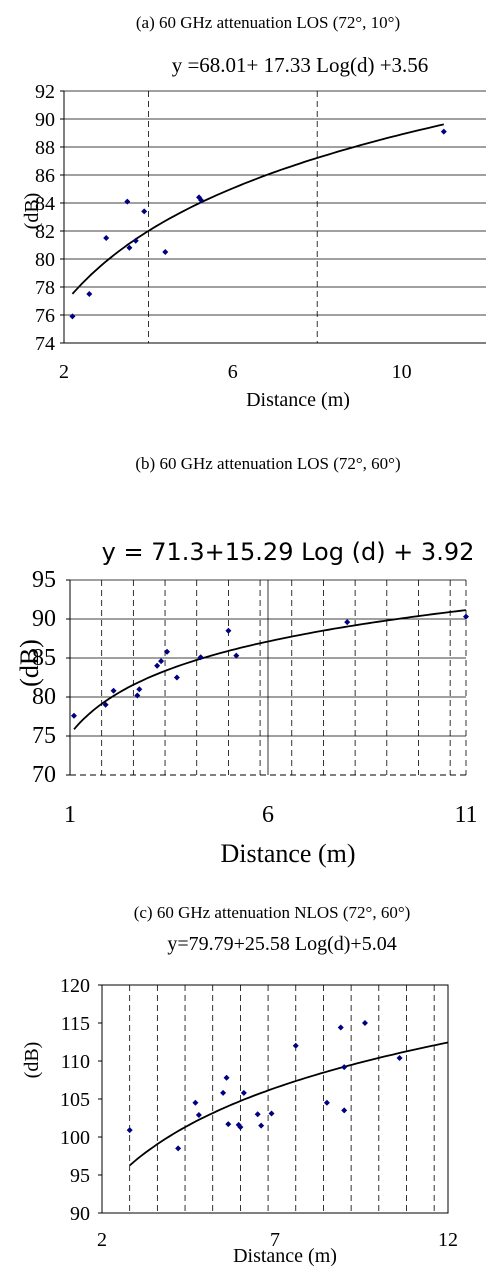 Image resolution: width=487 pixels, height=1273 pixels. Describe the element at coordinates (45, 92) in the screenshot. I see `y-tick-label: 92` at that location.